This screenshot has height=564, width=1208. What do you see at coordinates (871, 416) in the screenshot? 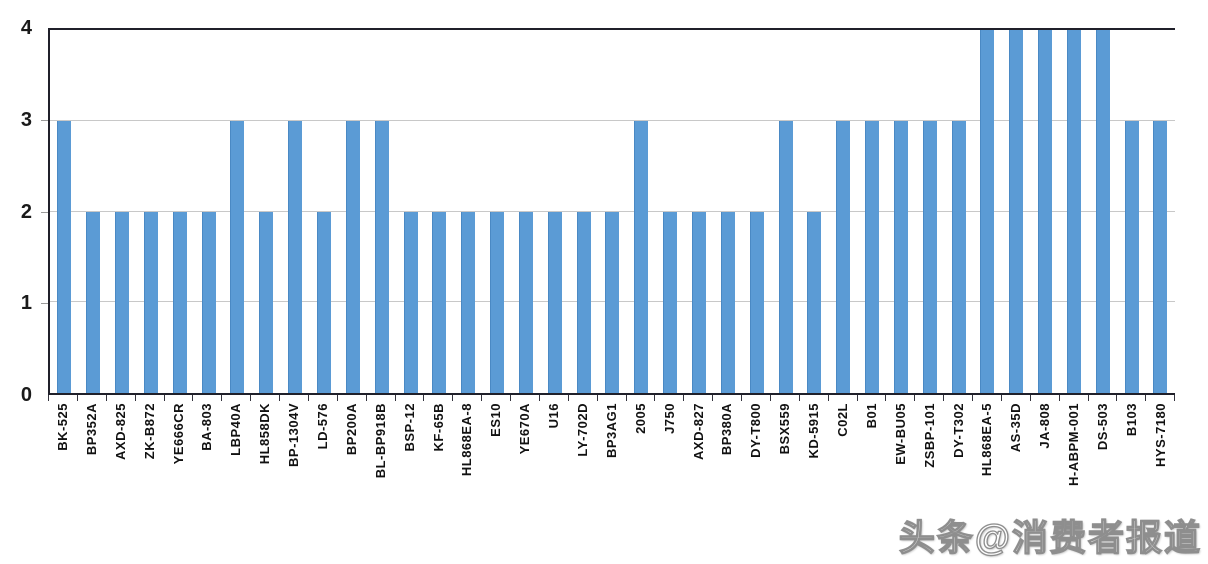
I see `x-axis-label-B01: B01` at bounding box center [871, 416].